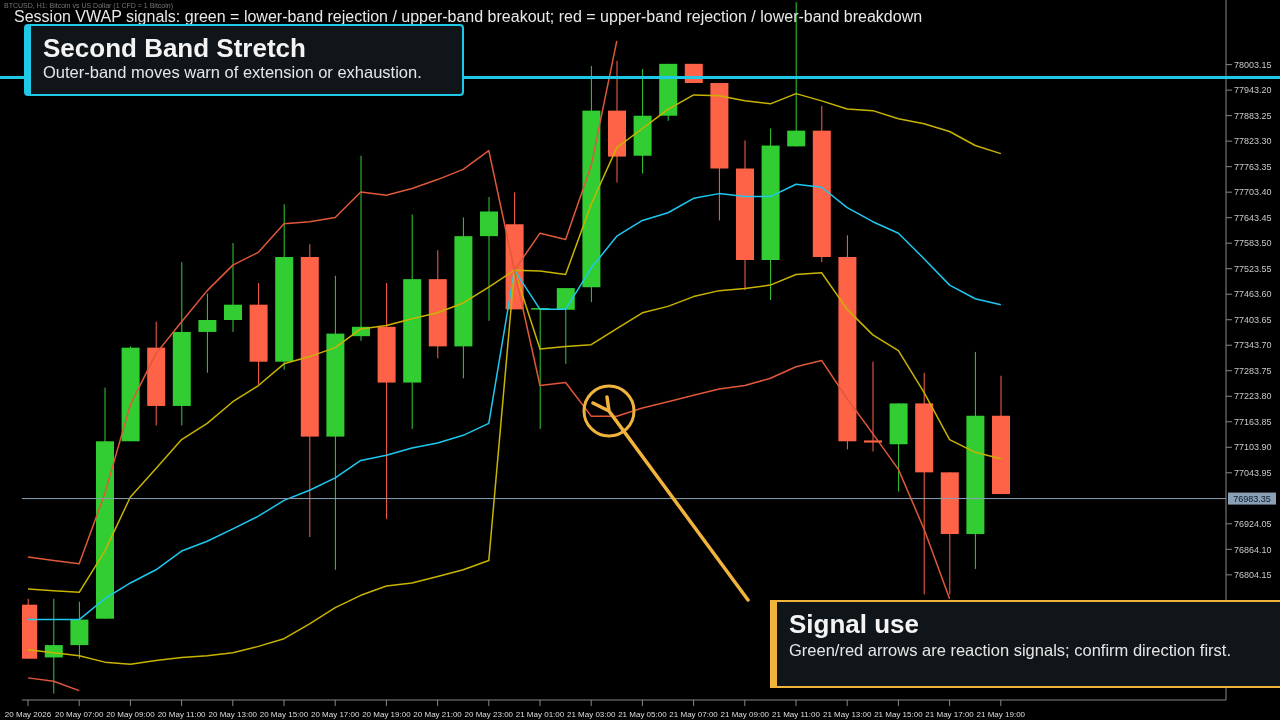 Image resolution: width=1280 pixels, height=720 pixels. I want to click on y-tick-label: 77403.65, so click(1253, 319).